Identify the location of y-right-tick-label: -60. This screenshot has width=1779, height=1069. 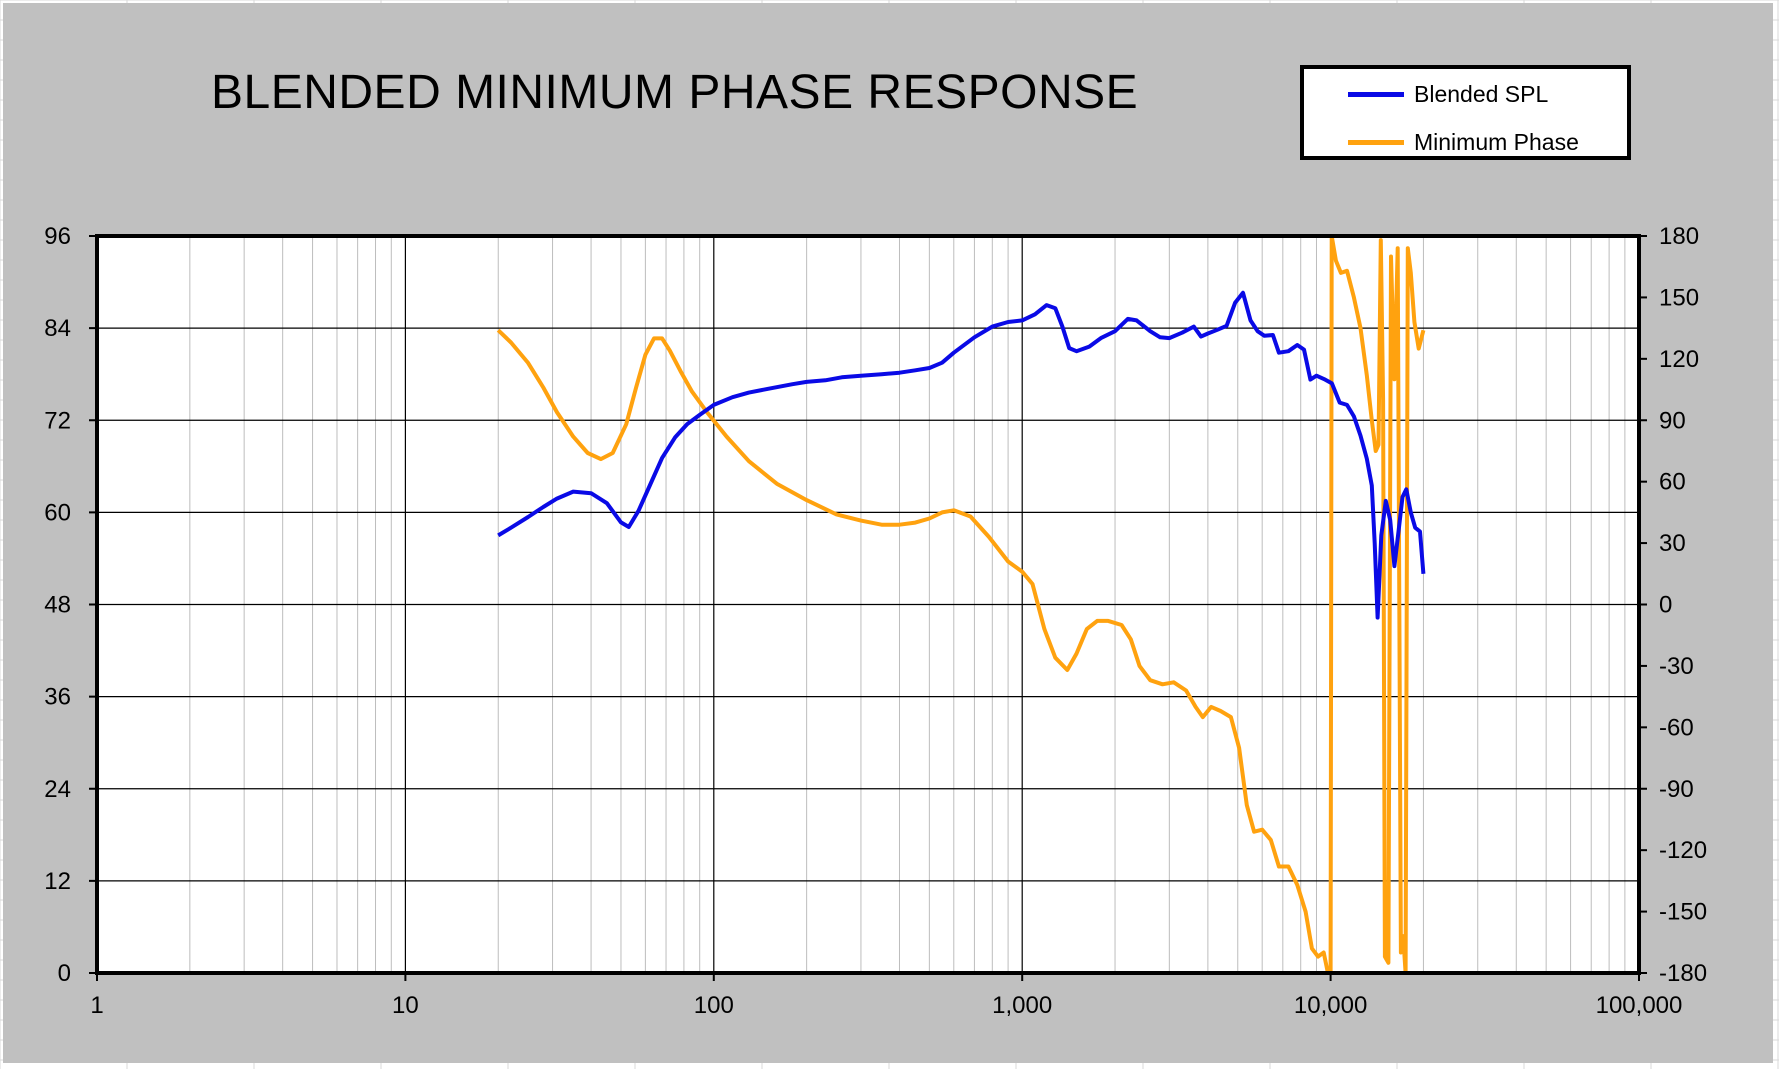
(1676, 727).